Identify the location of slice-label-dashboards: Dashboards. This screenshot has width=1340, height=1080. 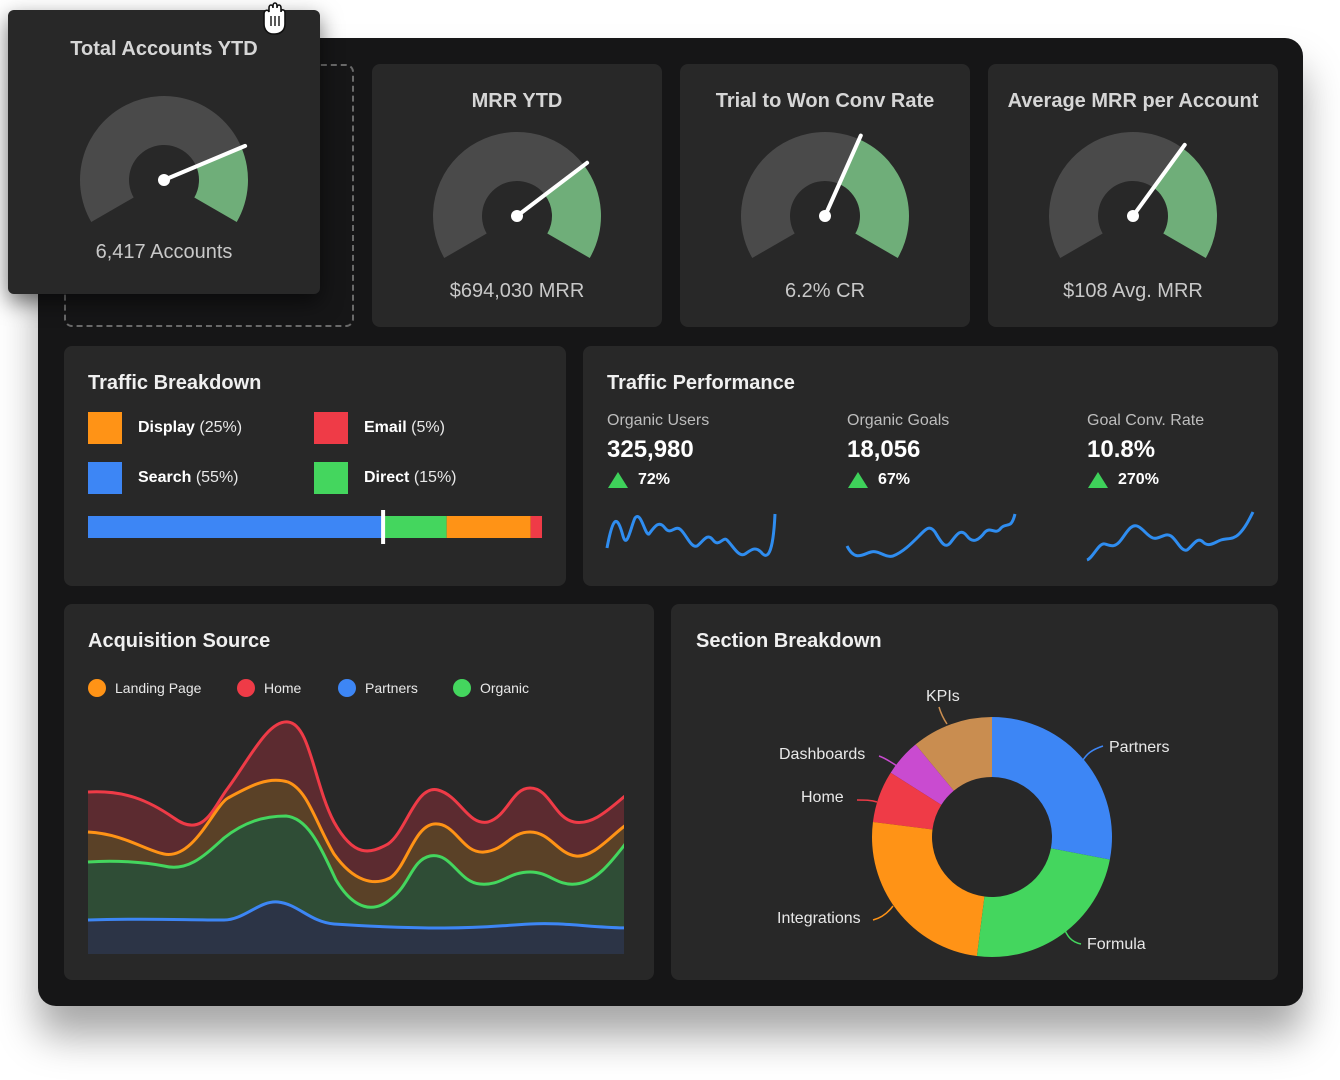
(822, 754).